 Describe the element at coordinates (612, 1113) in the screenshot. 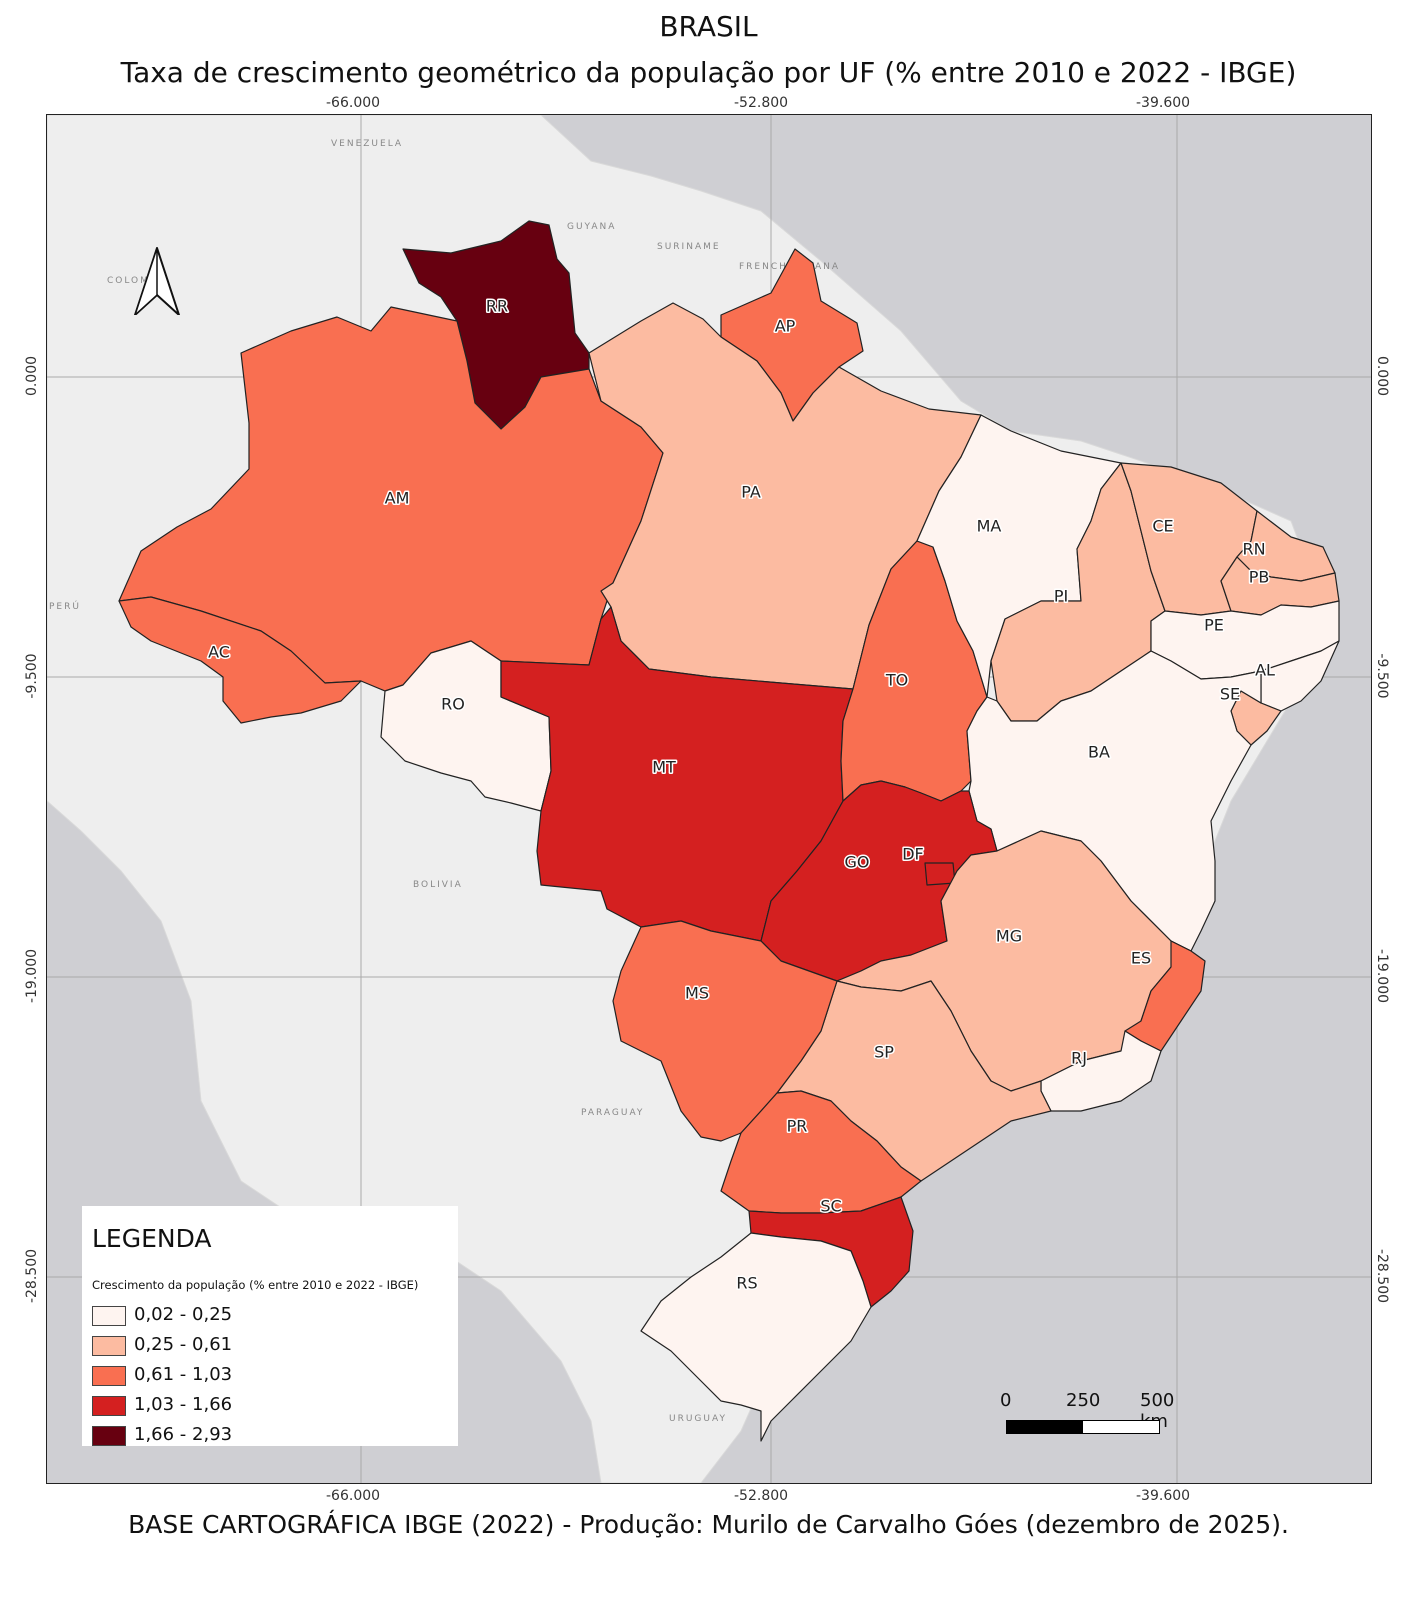

I see `country-label-paraguay: PARAGUAY` at that location.